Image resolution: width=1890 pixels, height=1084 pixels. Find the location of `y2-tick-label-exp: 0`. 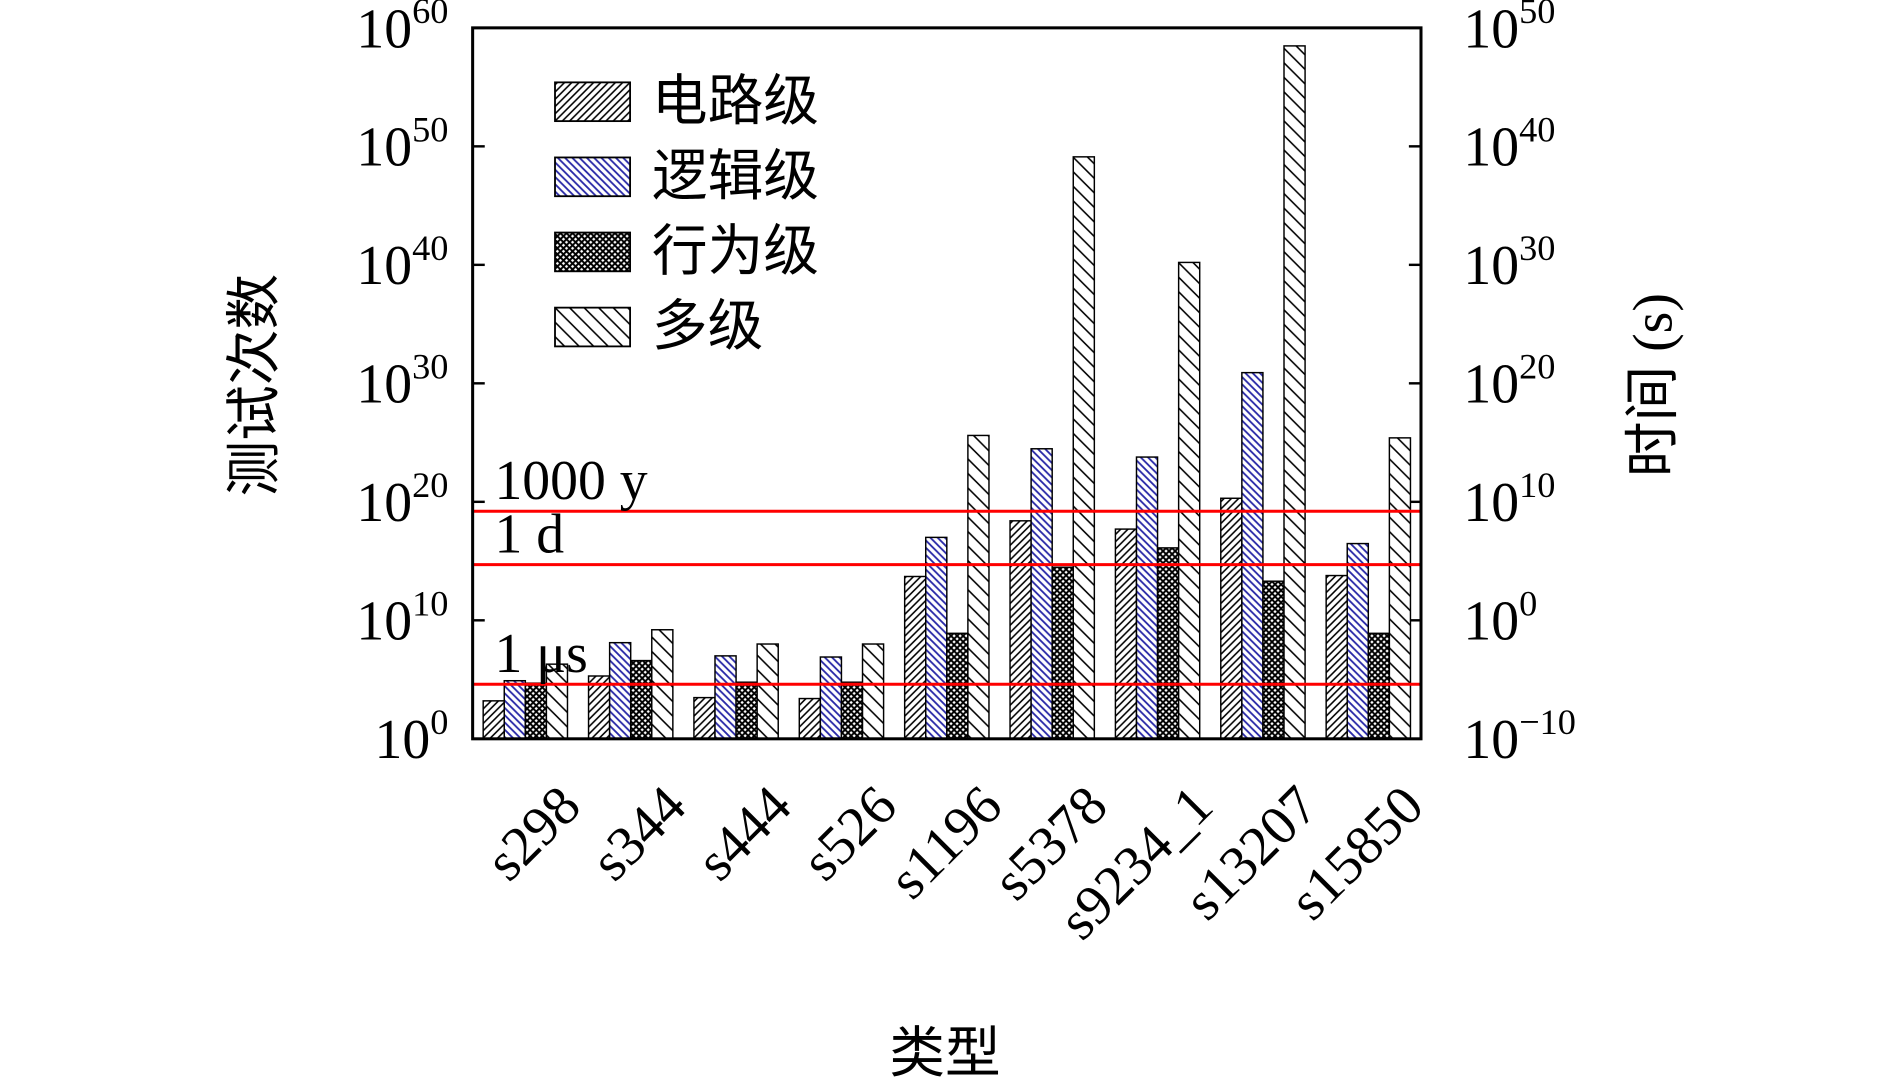

y2-tick-label-exp: 0 is located at coordinates (1528, 603).